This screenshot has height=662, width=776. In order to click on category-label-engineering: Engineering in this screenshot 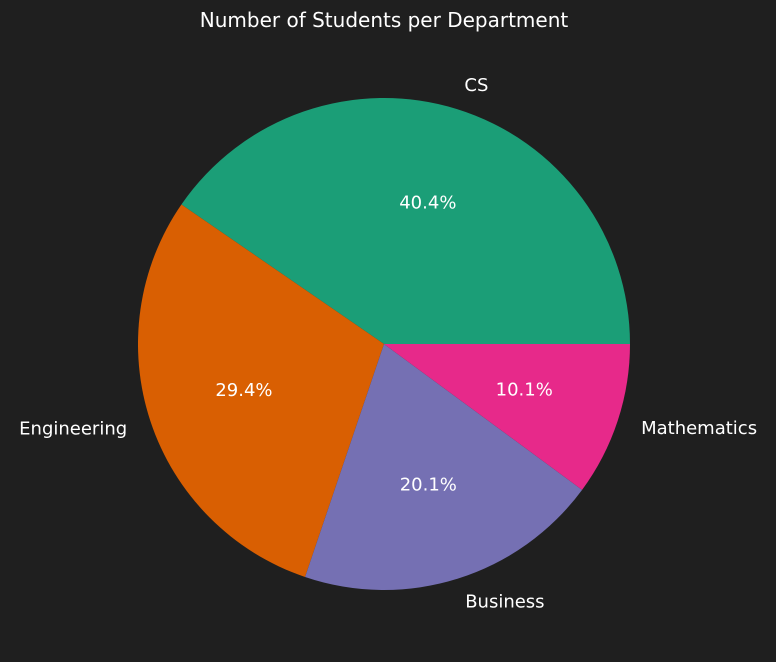, I will do `click(73, 429)`.